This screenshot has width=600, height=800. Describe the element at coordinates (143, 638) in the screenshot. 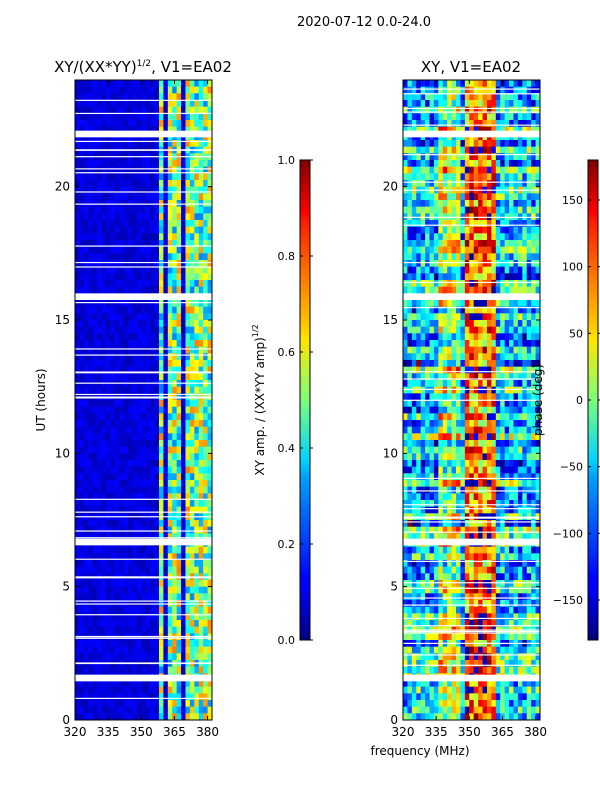

I see `flagged-line` at that location.